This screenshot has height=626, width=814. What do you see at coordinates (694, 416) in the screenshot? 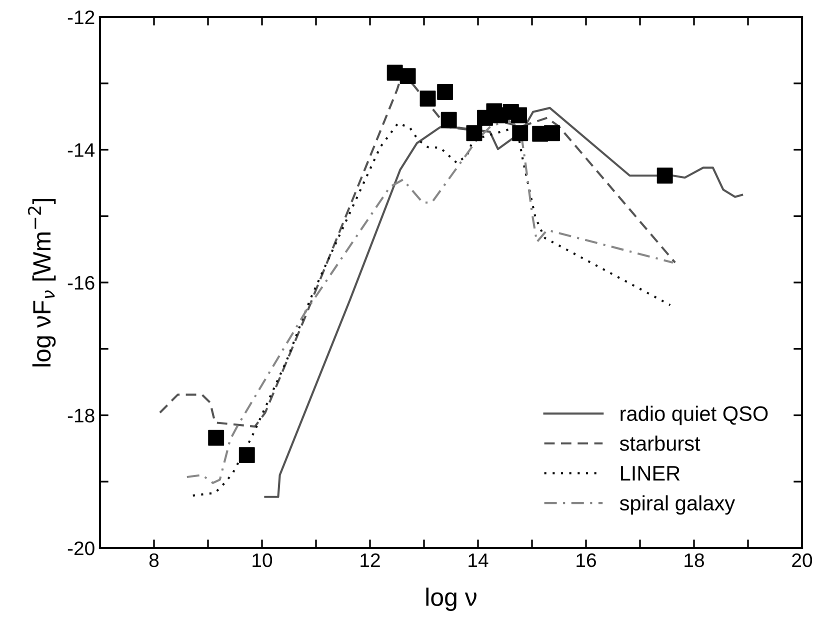
I see `legend-label: radio quiet QSO` at bounding box center [694, 416].